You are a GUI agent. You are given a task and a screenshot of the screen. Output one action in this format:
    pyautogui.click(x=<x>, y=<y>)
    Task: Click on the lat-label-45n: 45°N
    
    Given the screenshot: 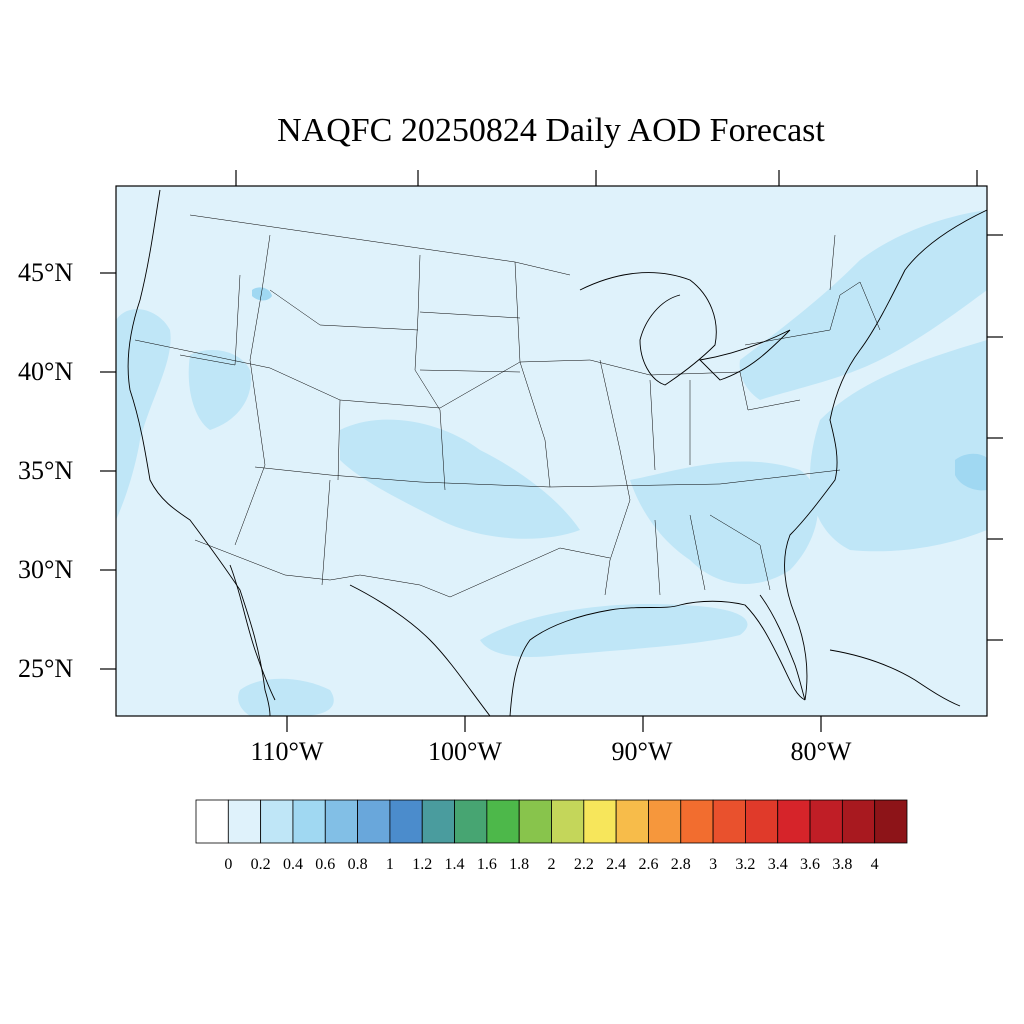 What is the action you would take?
    pyautogui.click(x=46, y=272)
    